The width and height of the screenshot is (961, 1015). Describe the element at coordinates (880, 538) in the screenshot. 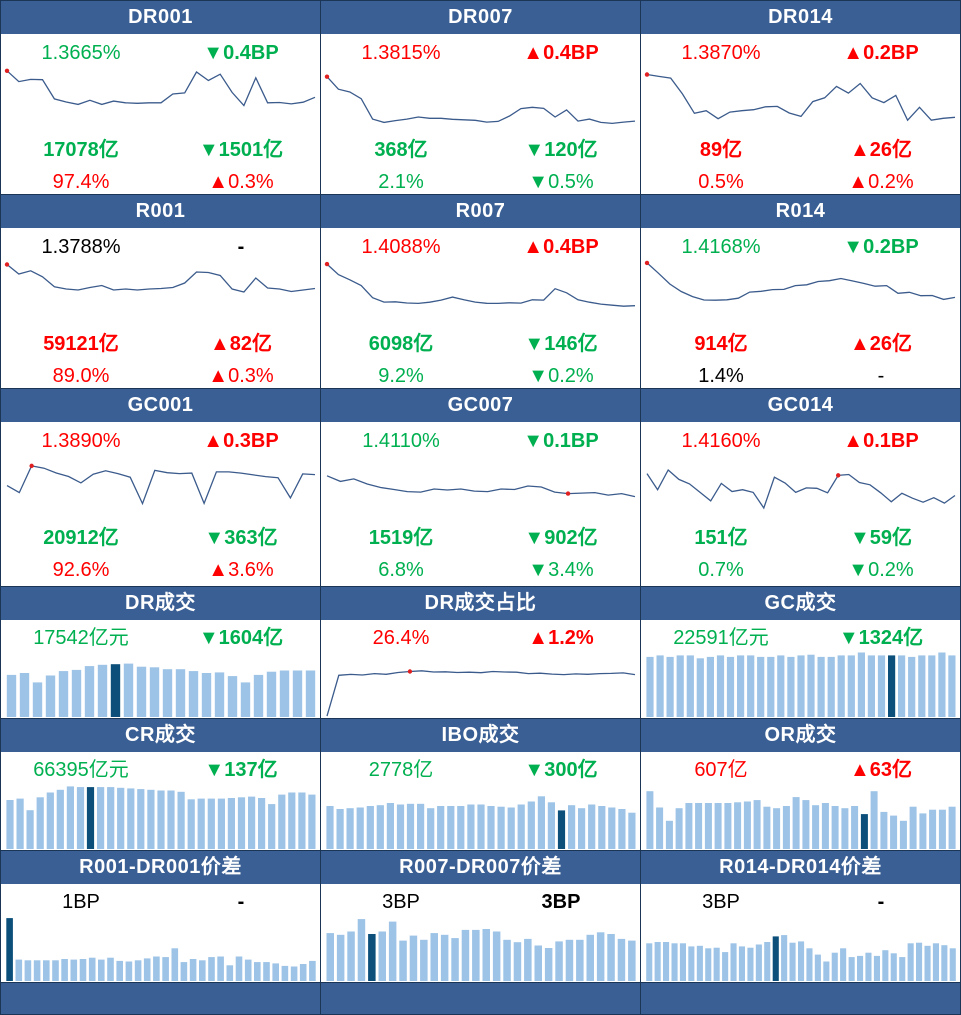

I see `volume-change: ▼59亿` at that location.